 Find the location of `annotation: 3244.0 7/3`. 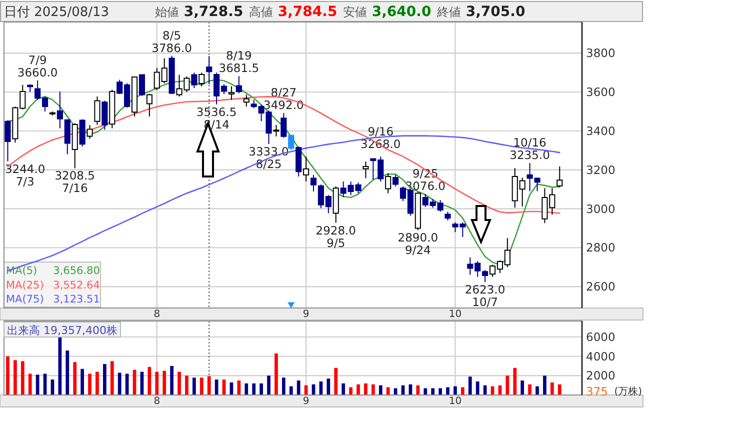

annotation: 3244.0 7/3 is located at coordinates (25, 175).